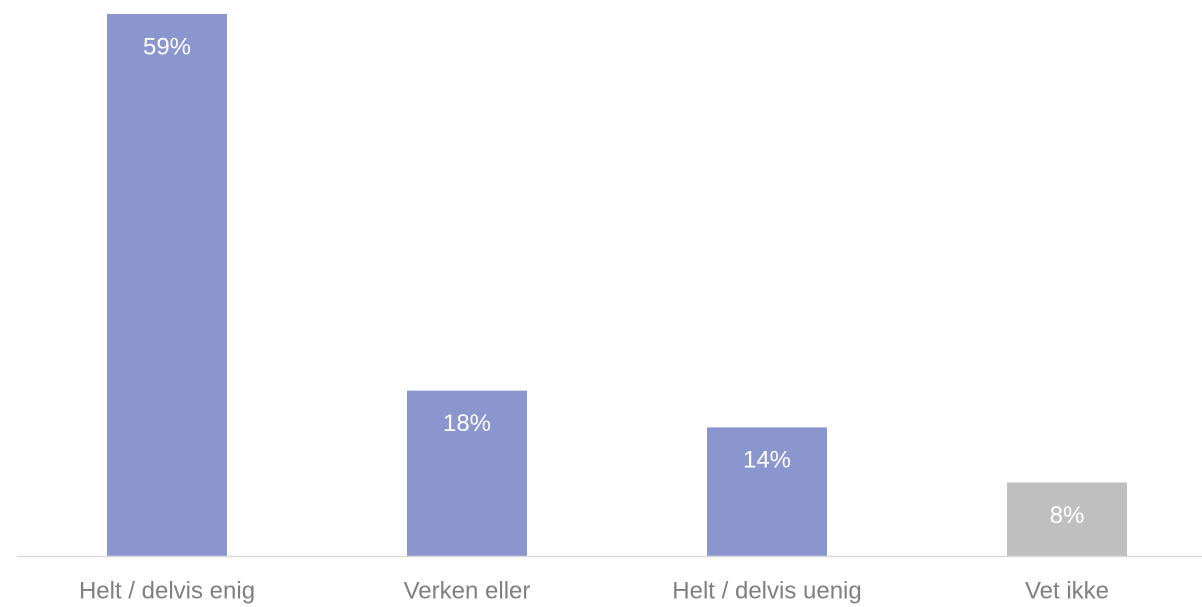 This screenshot has height=607, width=1202. Describe the element at coordinates (766, 590) in the screenshot. I see `x-tick-label: Helt / delvis uenig` at that location.